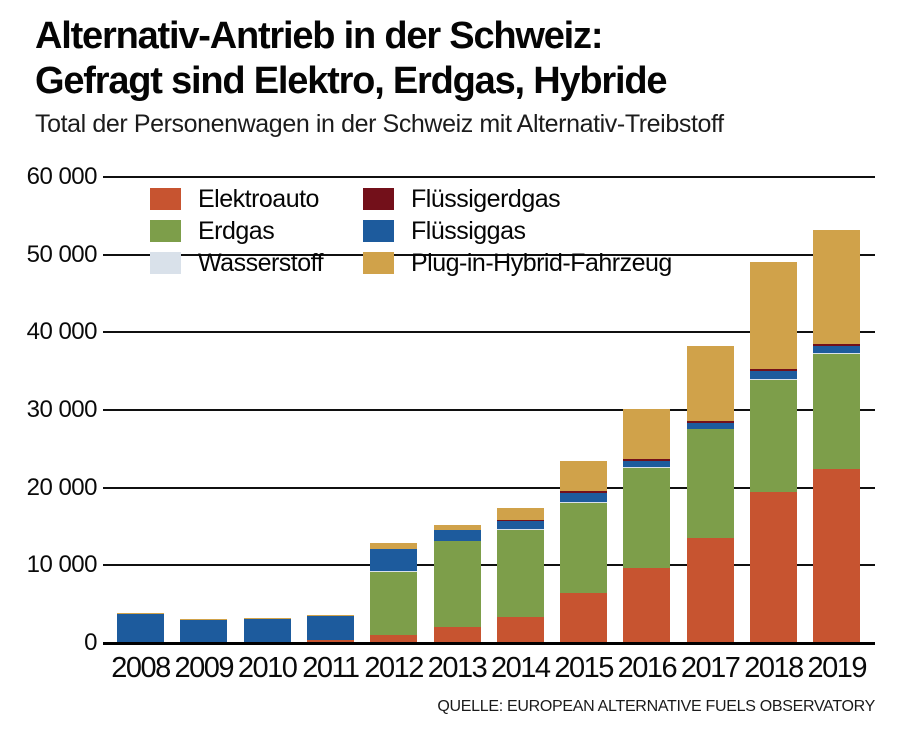 The width and height of the screenshot is (900, 739). I want to click on bar-segment-plug-in-hybrid-fahrzeug-2017, so click(710, 383).